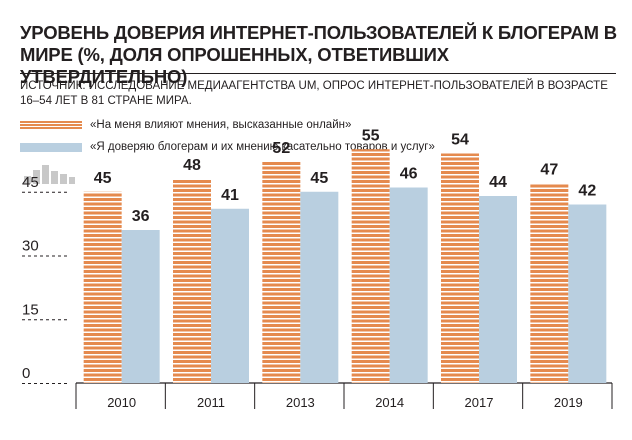  Describe the element at coordinates (498, 182) in the screenshot. I see `data-label-series2: 44` at that location.